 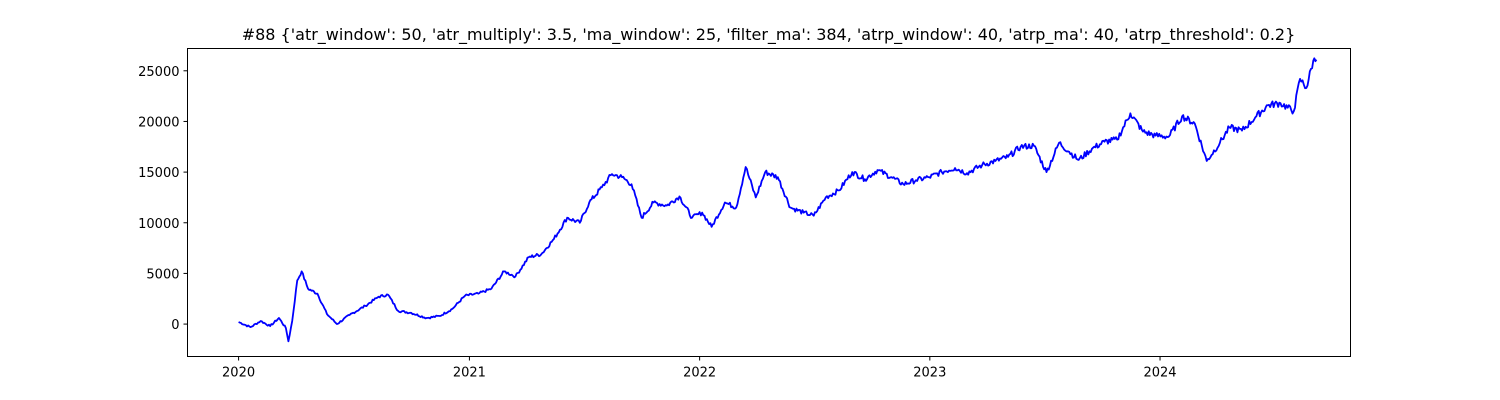 I want to click on y-axis: 0 5000 10000 15000 20000 25000, so click(x=163, y=199).